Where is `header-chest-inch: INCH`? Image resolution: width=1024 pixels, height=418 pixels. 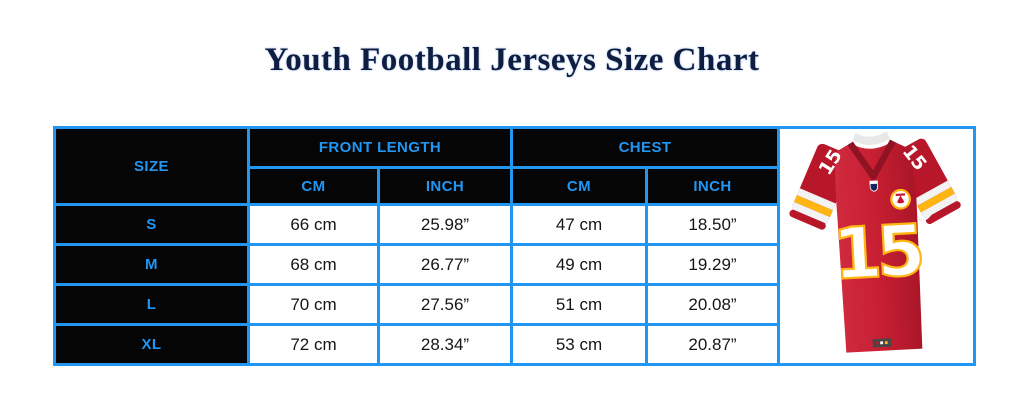
header-chest-inch: INCH is located at coordinates (712, 186).